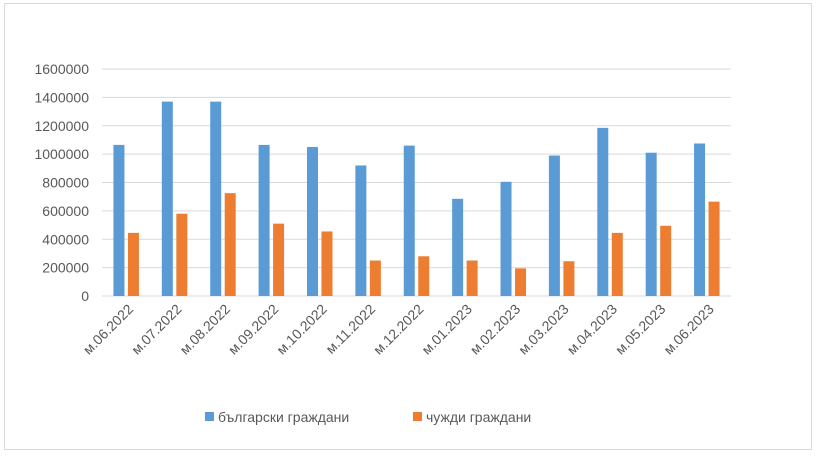  I want to click on x-tick-label: м.09.2022, so click(253, 329).